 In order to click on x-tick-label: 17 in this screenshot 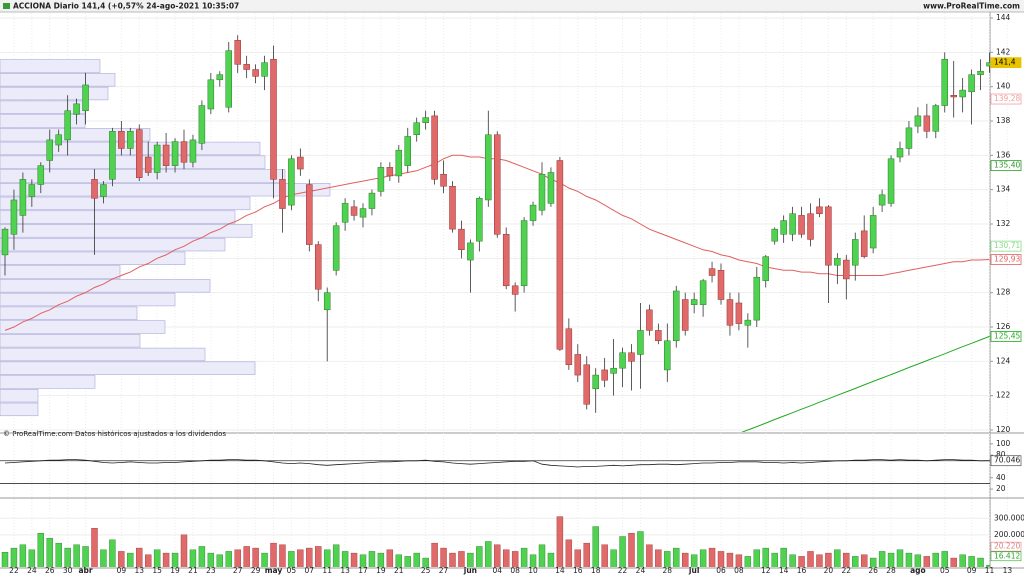, I will do `click(363, 570)`.